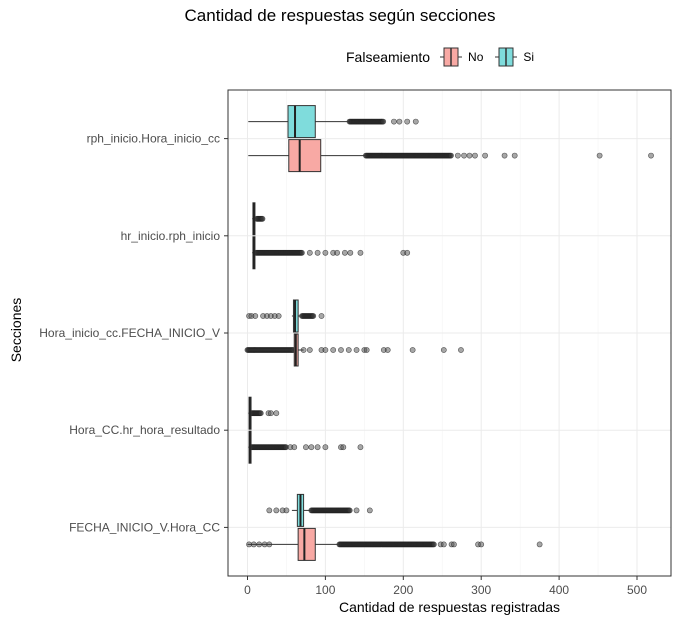 The height and width of the screenshot is (628, 680). I want to click on y-tick-label: rph_inicio.Hora_inicio_cc, so click(153, 139).